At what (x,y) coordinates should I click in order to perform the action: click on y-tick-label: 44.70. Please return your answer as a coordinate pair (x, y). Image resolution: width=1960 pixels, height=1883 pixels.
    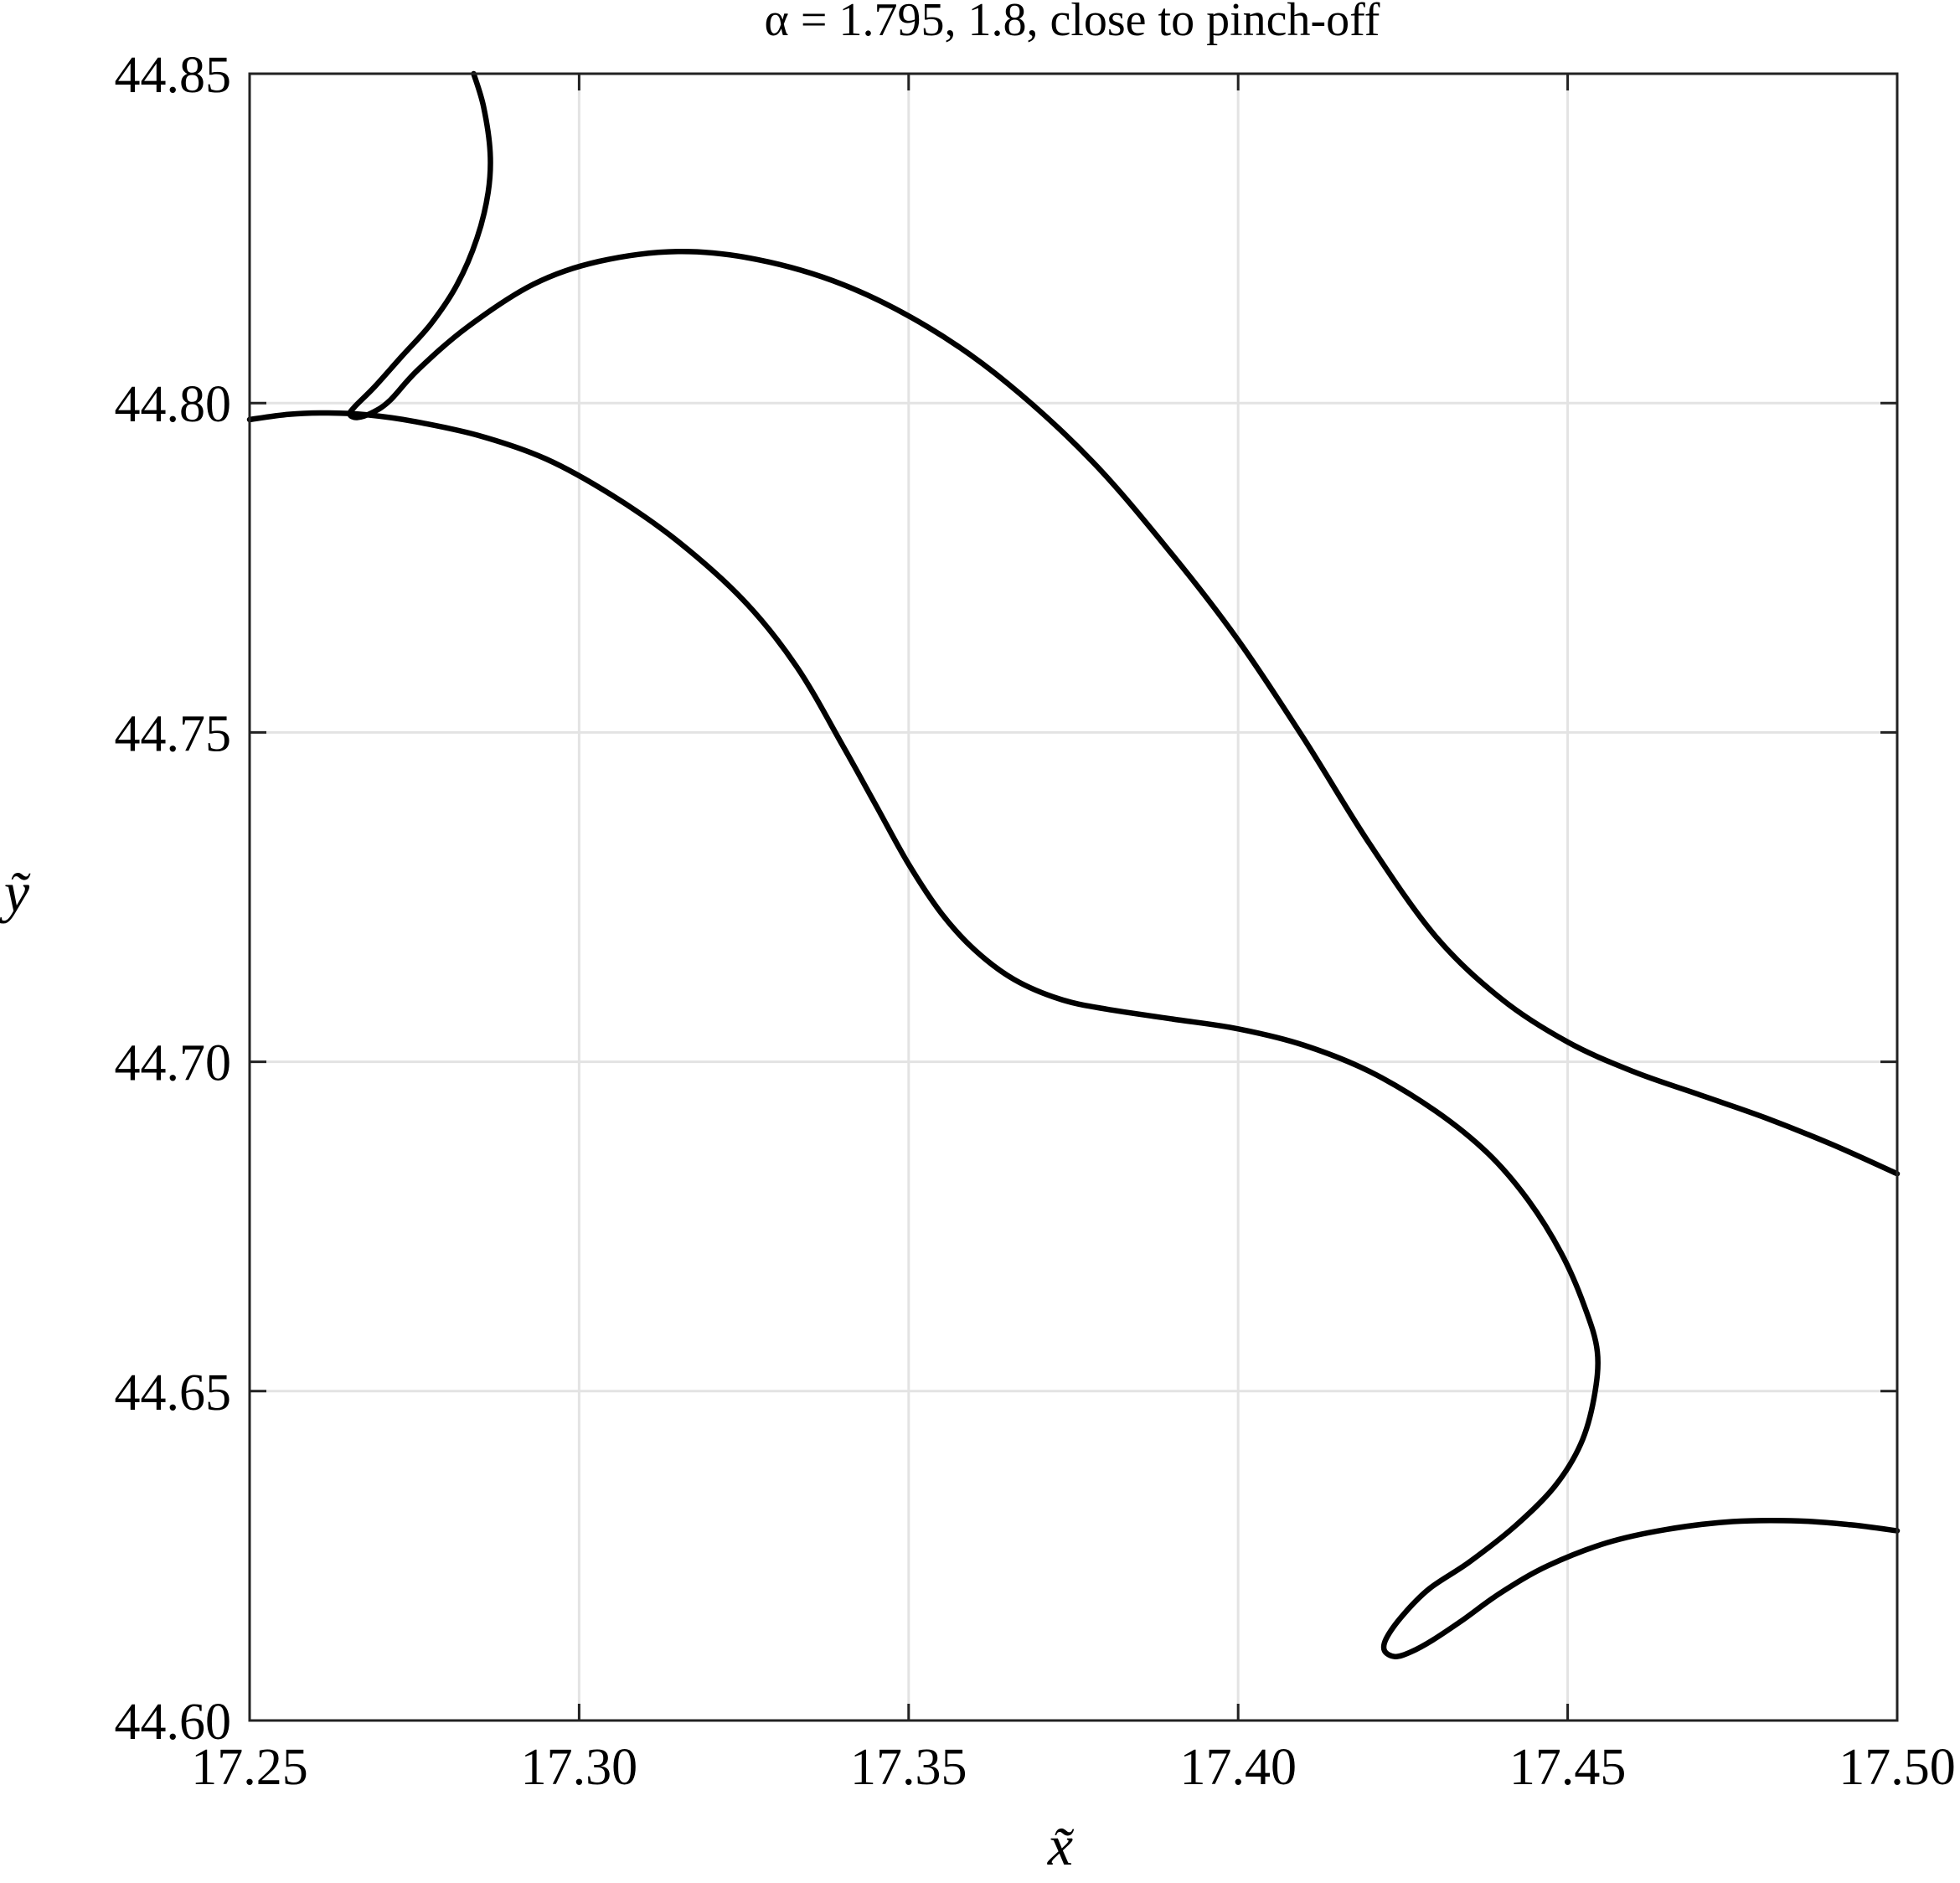
    Looking at the image, I should click on (174, 1063).